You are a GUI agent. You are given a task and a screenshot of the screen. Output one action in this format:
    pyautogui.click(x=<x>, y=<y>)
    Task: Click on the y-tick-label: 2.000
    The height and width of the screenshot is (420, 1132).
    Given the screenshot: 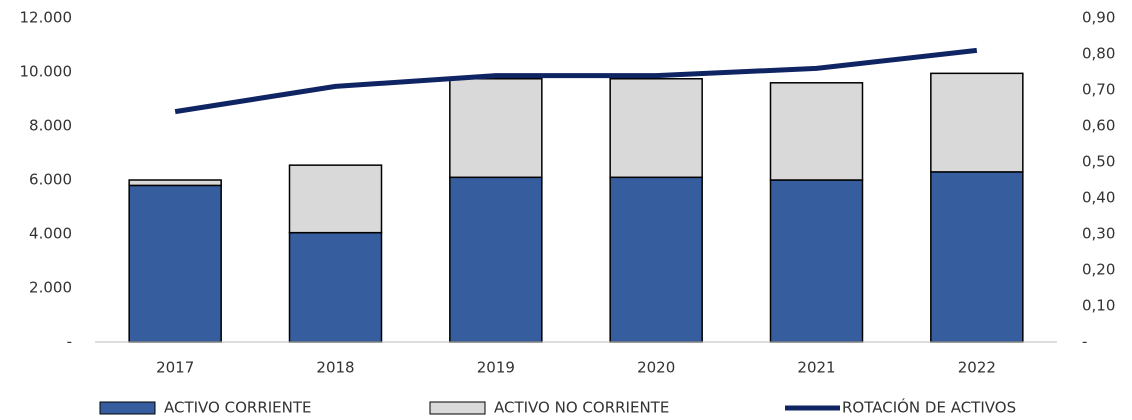 What is the action you would take?
    pyautogui.click(x=50, y=288)
    